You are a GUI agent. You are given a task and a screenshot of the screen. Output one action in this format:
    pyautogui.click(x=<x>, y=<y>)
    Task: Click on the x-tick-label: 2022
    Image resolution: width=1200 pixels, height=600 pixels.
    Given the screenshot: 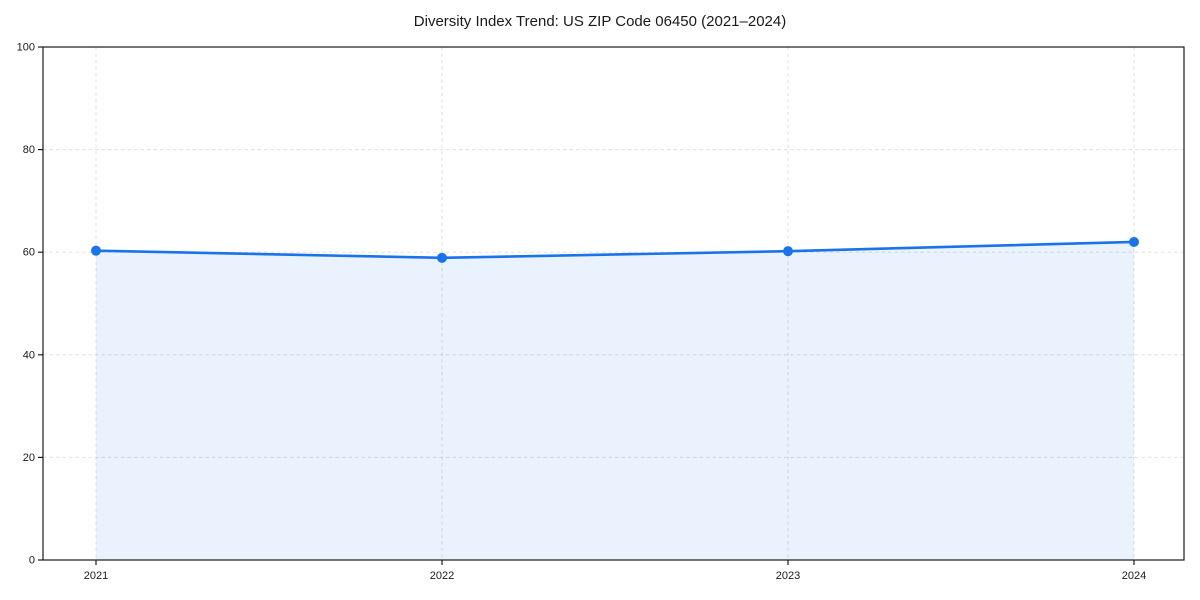 What is the action you would take?
    pyautogui.click(x=442, y=576)
    